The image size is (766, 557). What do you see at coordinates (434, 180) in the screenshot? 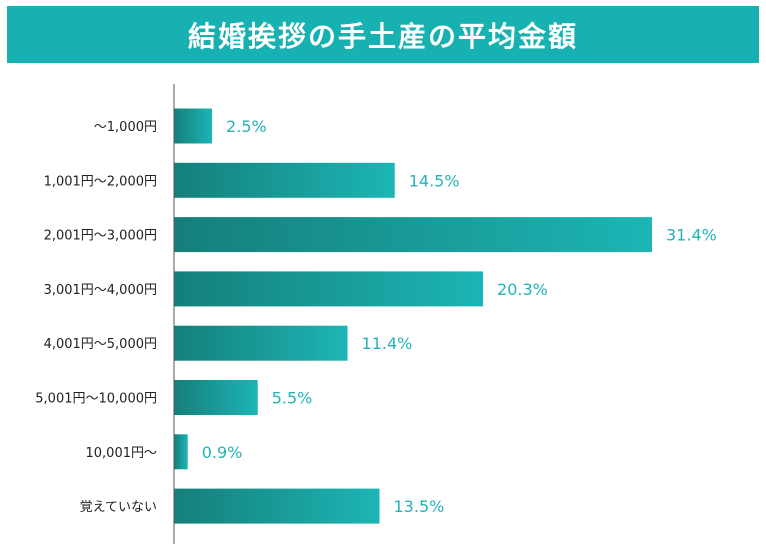
I see `value-label: 14.5%` at bounding box center [434, 180].